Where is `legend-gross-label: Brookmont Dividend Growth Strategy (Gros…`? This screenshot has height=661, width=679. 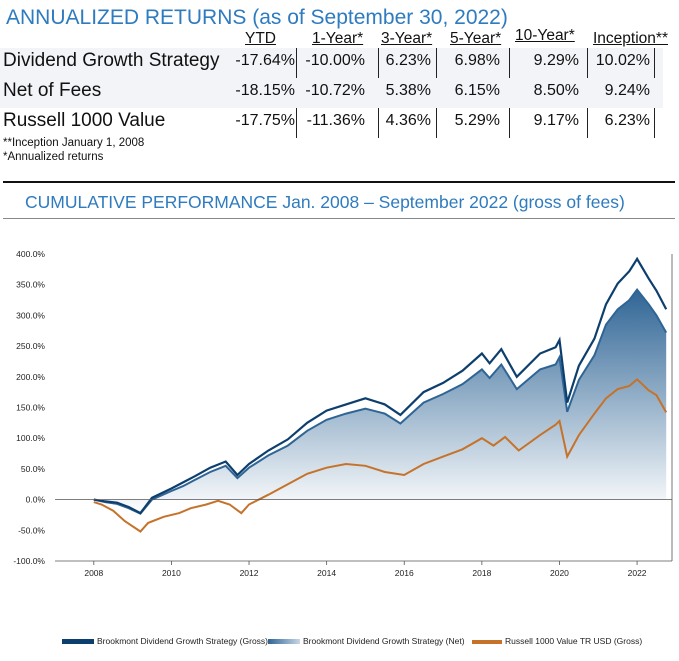
legend-gross-label: Brookmont Dividend Growth Strategy (Gros… is located at coordinates (183, 641).